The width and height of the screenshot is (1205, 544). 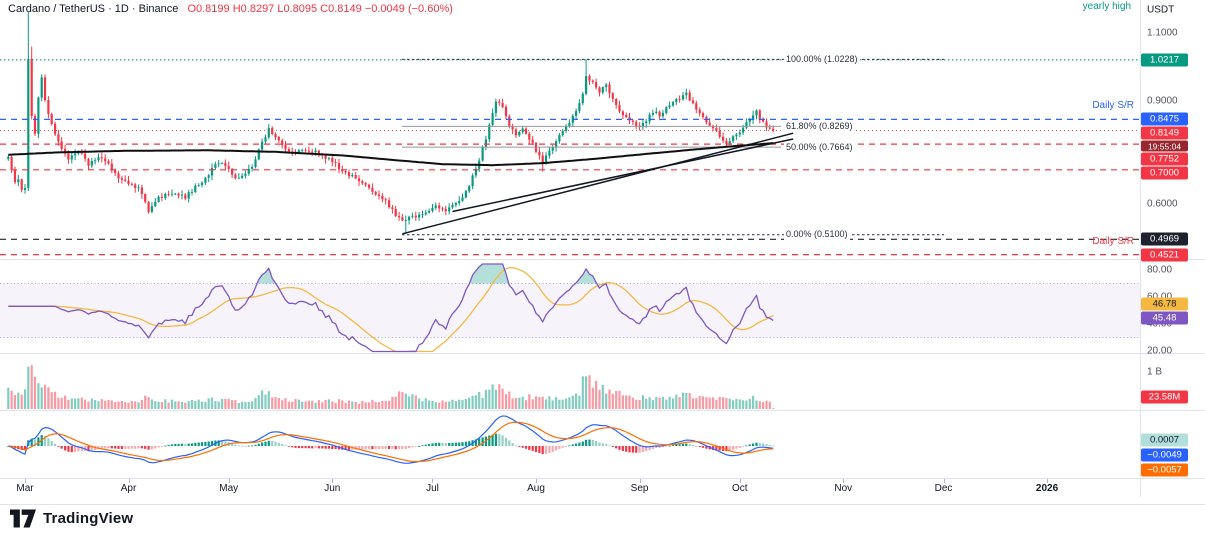 I want to click on time-axis-label: Apr, so click(x=128, y=488).